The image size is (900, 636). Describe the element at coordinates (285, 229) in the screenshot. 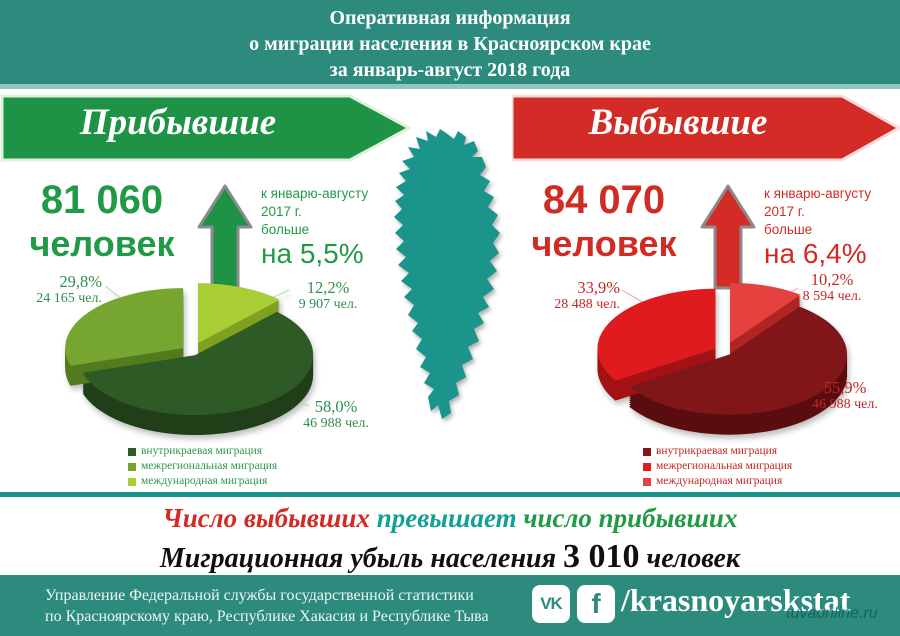

I see `arrived-note-line: больше` at that location.